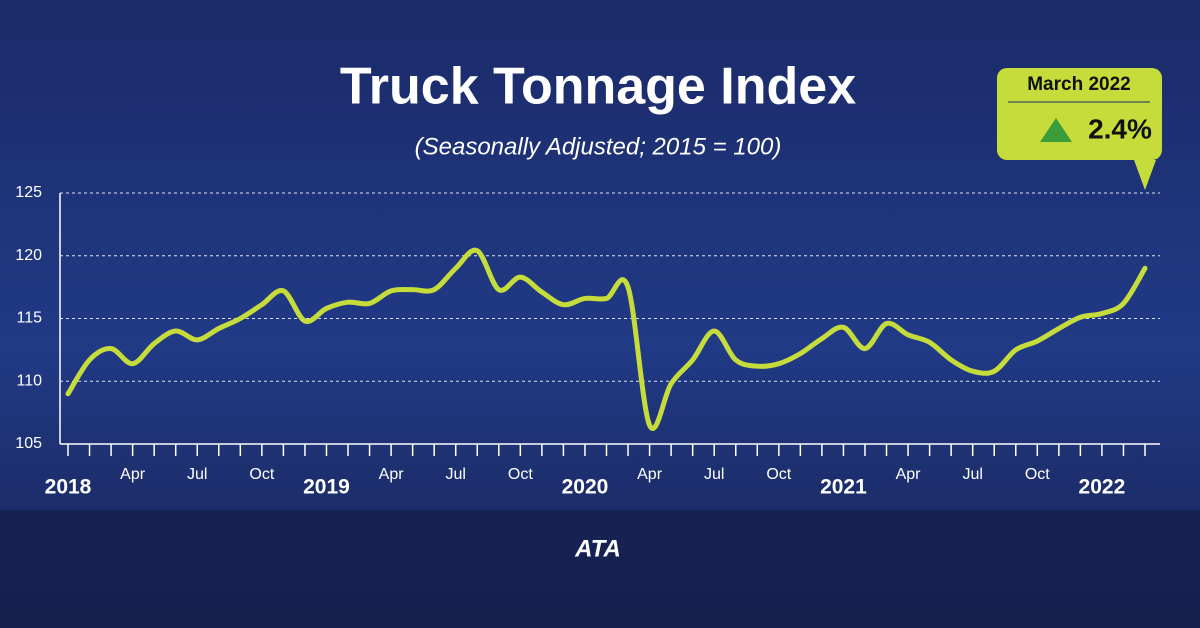 This screenshot has height=628, width=1200. Describe the element at coordinates (1102, 487) in the screenshot. I see `x-tick-label: 2022` at that location.